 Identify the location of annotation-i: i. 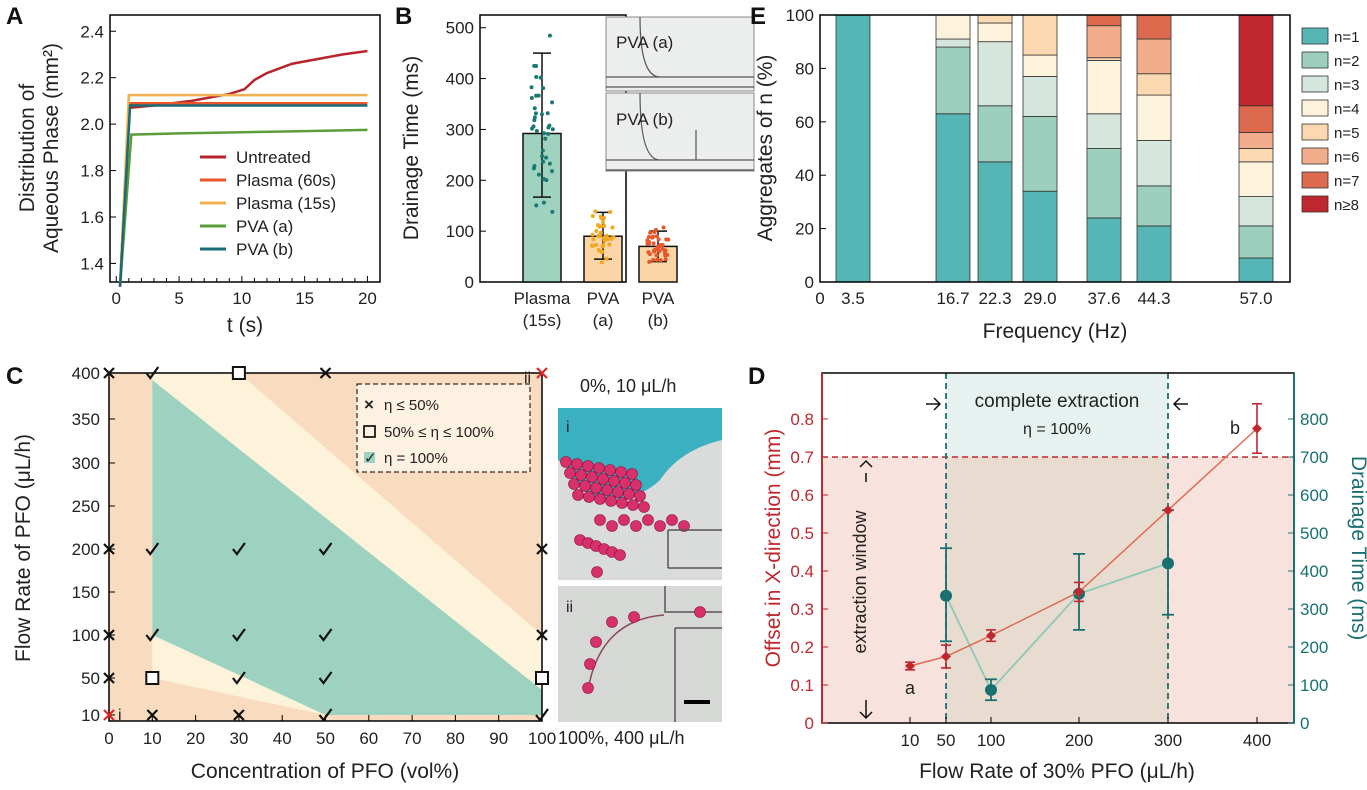
(120, 715).